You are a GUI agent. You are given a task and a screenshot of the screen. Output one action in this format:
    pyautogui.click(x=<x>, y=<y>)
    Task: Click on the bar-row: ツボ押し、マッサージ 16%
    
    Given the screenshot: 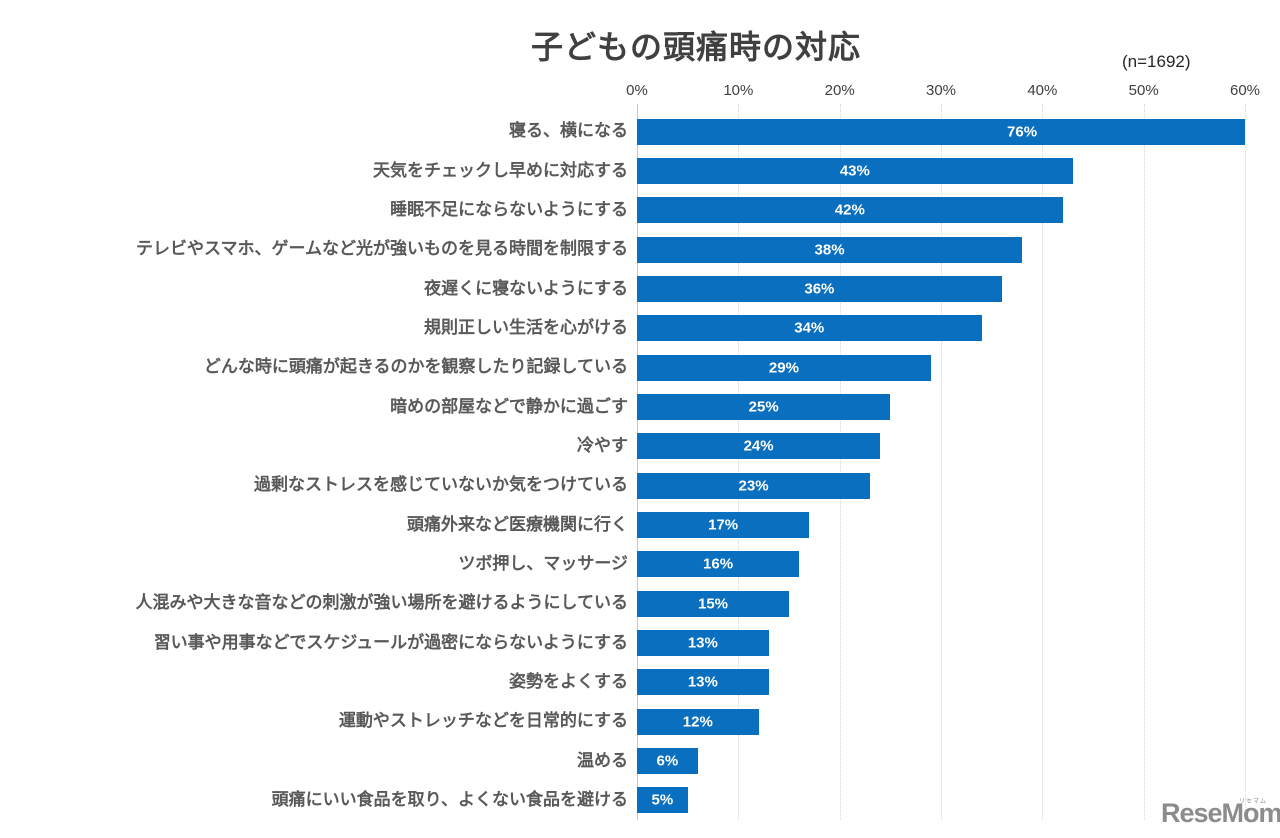 What is the action you would take?
    pyautogui.click(x=622, y=564)
    